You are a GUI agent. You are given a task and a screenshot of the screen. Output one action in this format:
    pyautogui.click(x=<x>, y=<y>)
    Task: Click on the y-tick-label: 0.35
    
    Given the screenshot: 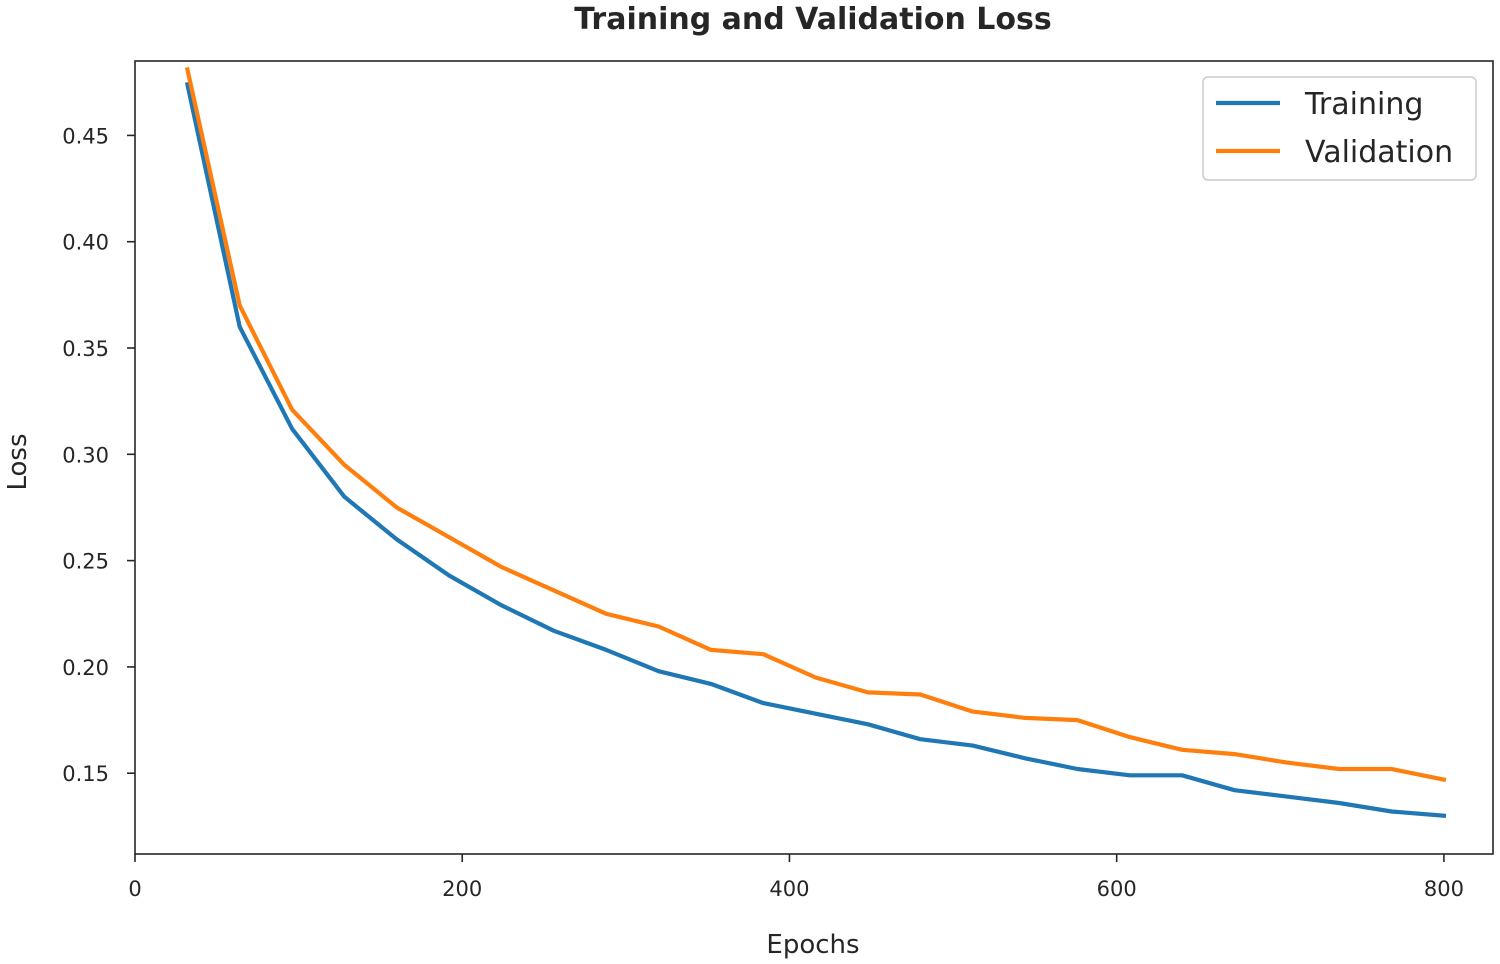 What is the action you would take?
    pyautogui.click(x=85, y=349)
    